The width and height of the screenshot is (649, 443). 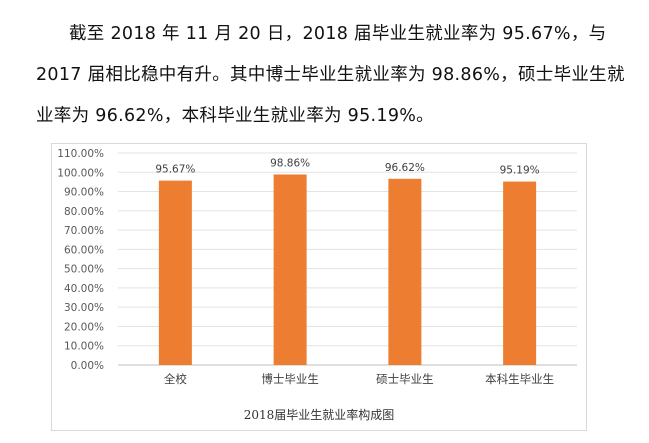 What do you see at coordinates (84, 289) in the screenshot?
I see `y-tick-label: 40.00%` at bounding box center [84, 289].